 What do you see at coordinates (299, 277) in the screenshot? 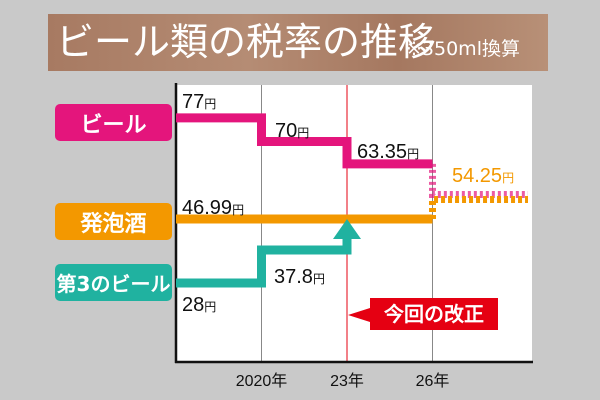
I see `value-label: 37.8円` at bounding box center [299, 277].